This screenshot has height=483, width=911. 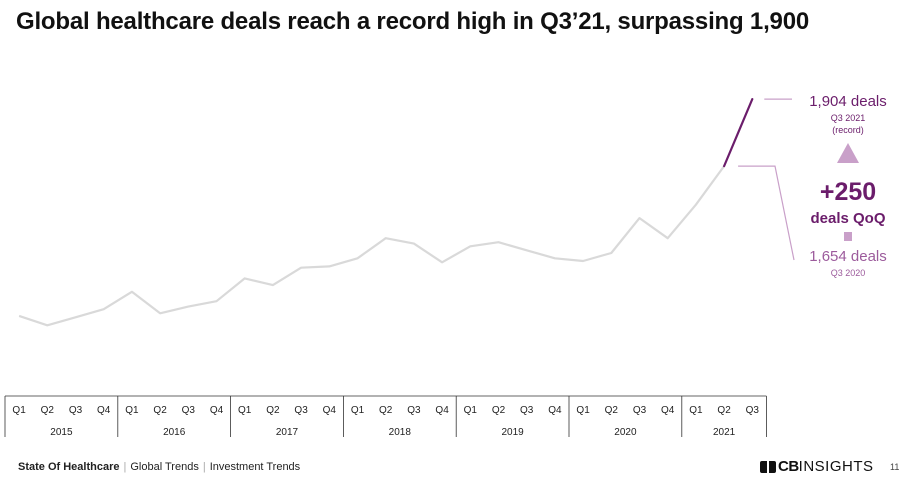 I want to click on cb-logo-icon, so click(x=768, y=466).